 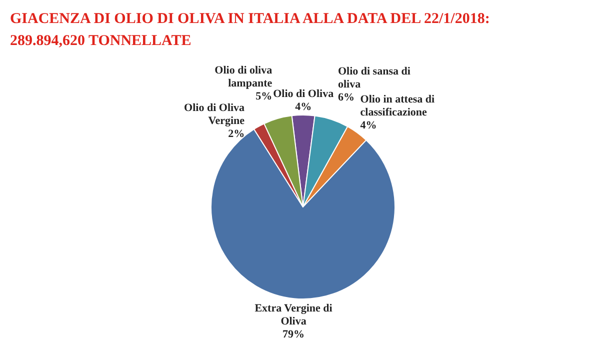 I want to click on slice-label: Olio di sansa di oliva, so click(x=374, y=78).